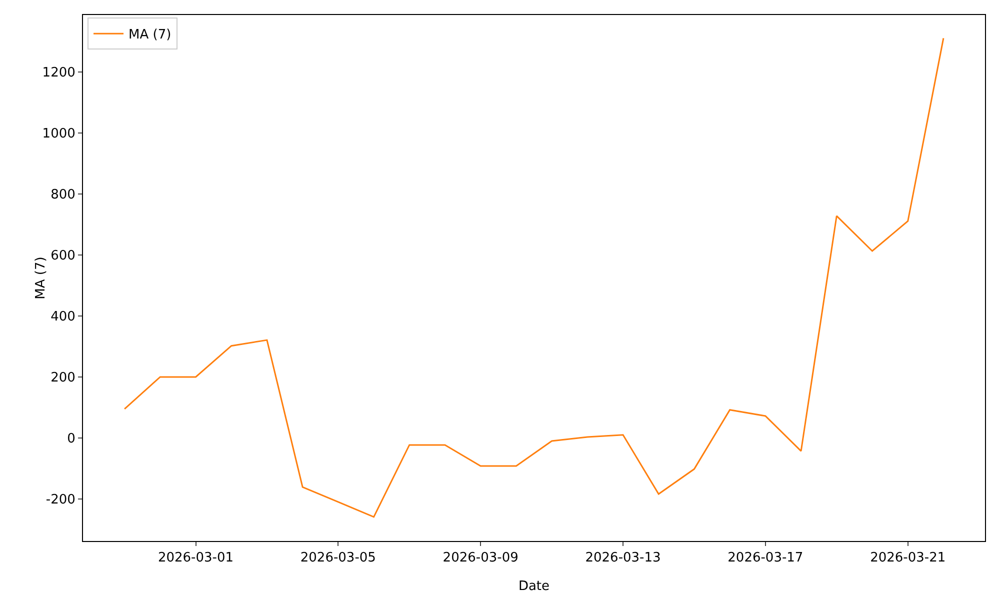  What do you see at coordinates (196, 558) in the screenshot?
I see `x-tick-label: 2026-03-01` at bounding box center [196, 558].